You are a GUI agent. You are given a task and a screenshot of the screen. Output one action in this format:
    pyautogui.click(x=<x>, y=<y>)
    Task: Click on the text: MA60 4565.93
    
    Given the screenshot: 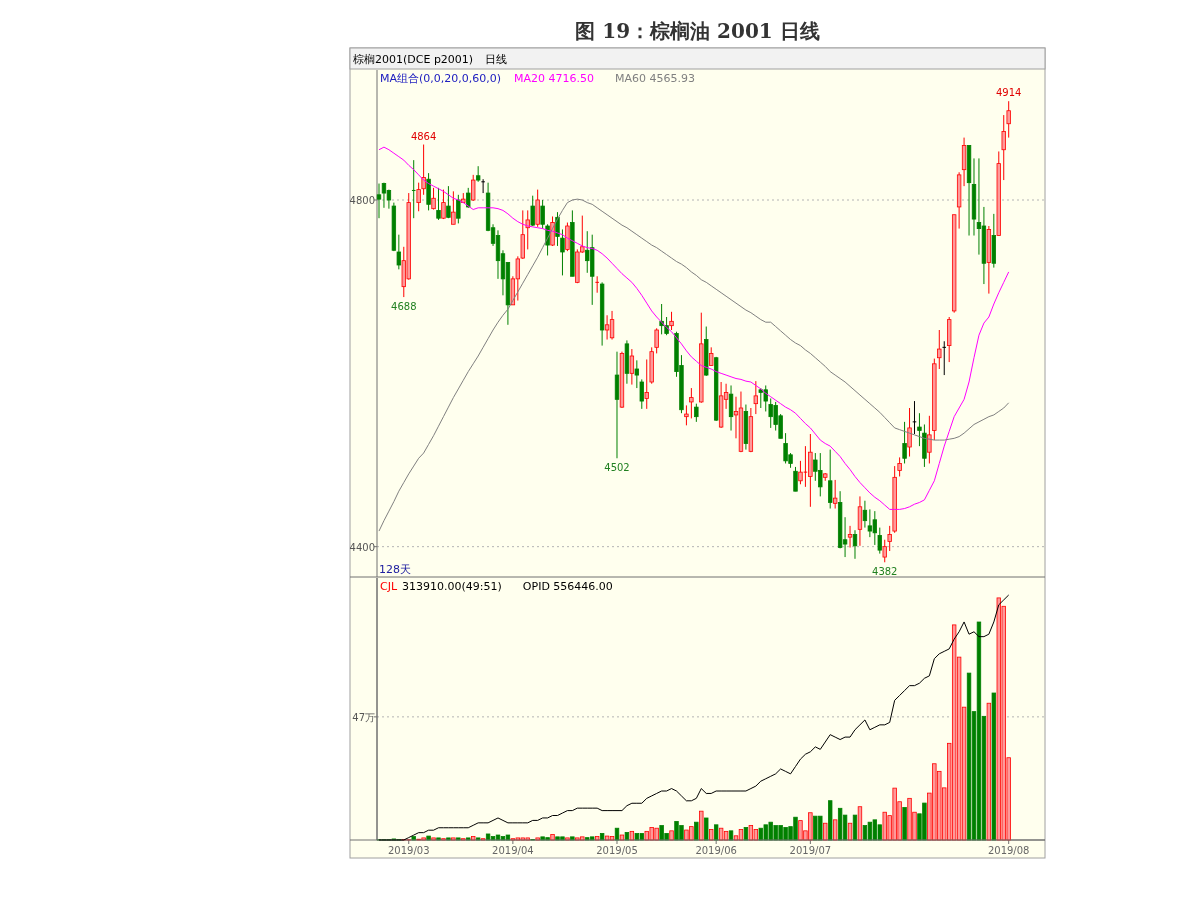 What is the action you would take?
    pyautogui.click(x=655, y=78)
    